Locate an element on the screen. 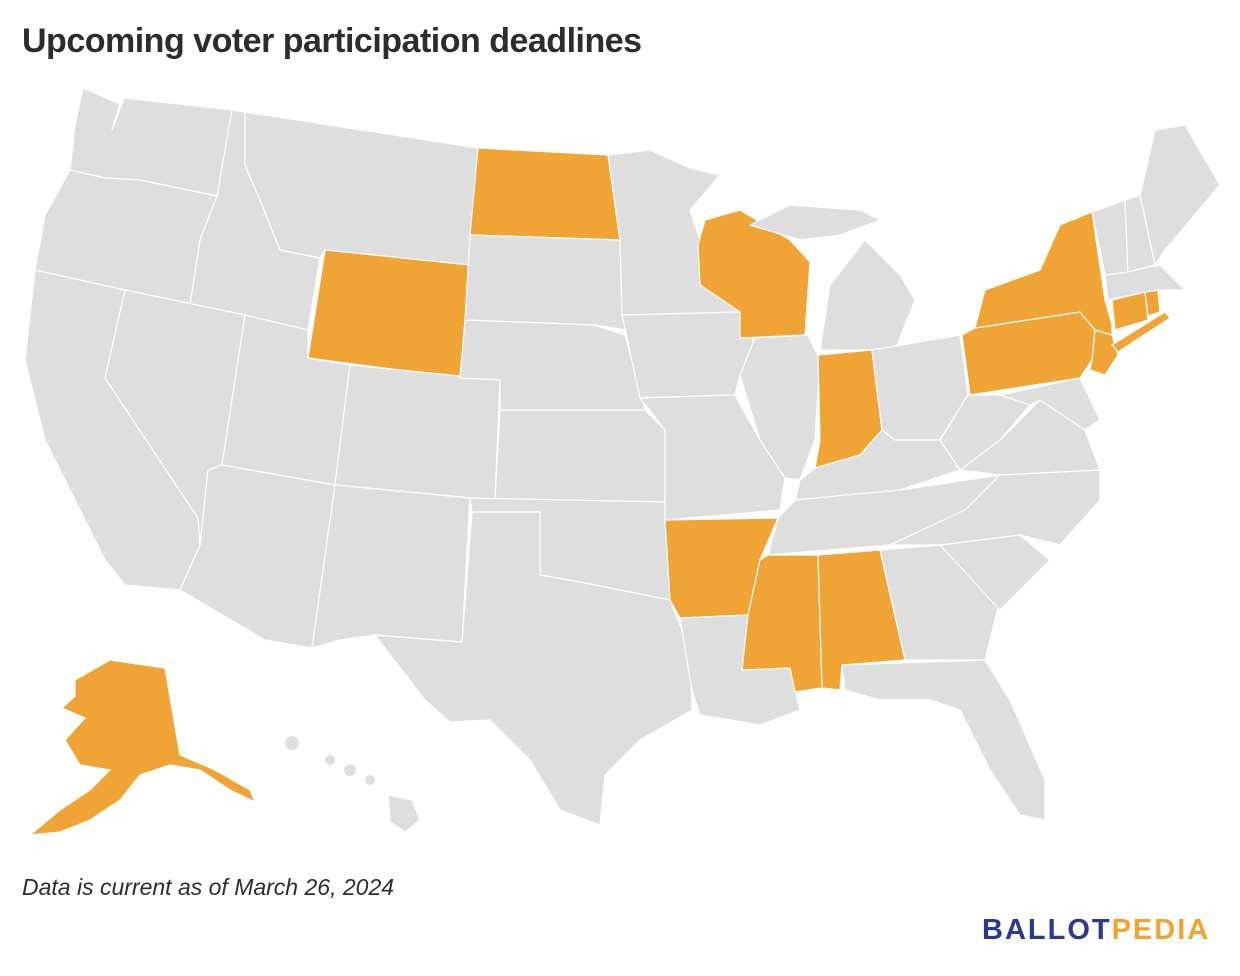  state-new-york is located at coordinates (1072, 282).